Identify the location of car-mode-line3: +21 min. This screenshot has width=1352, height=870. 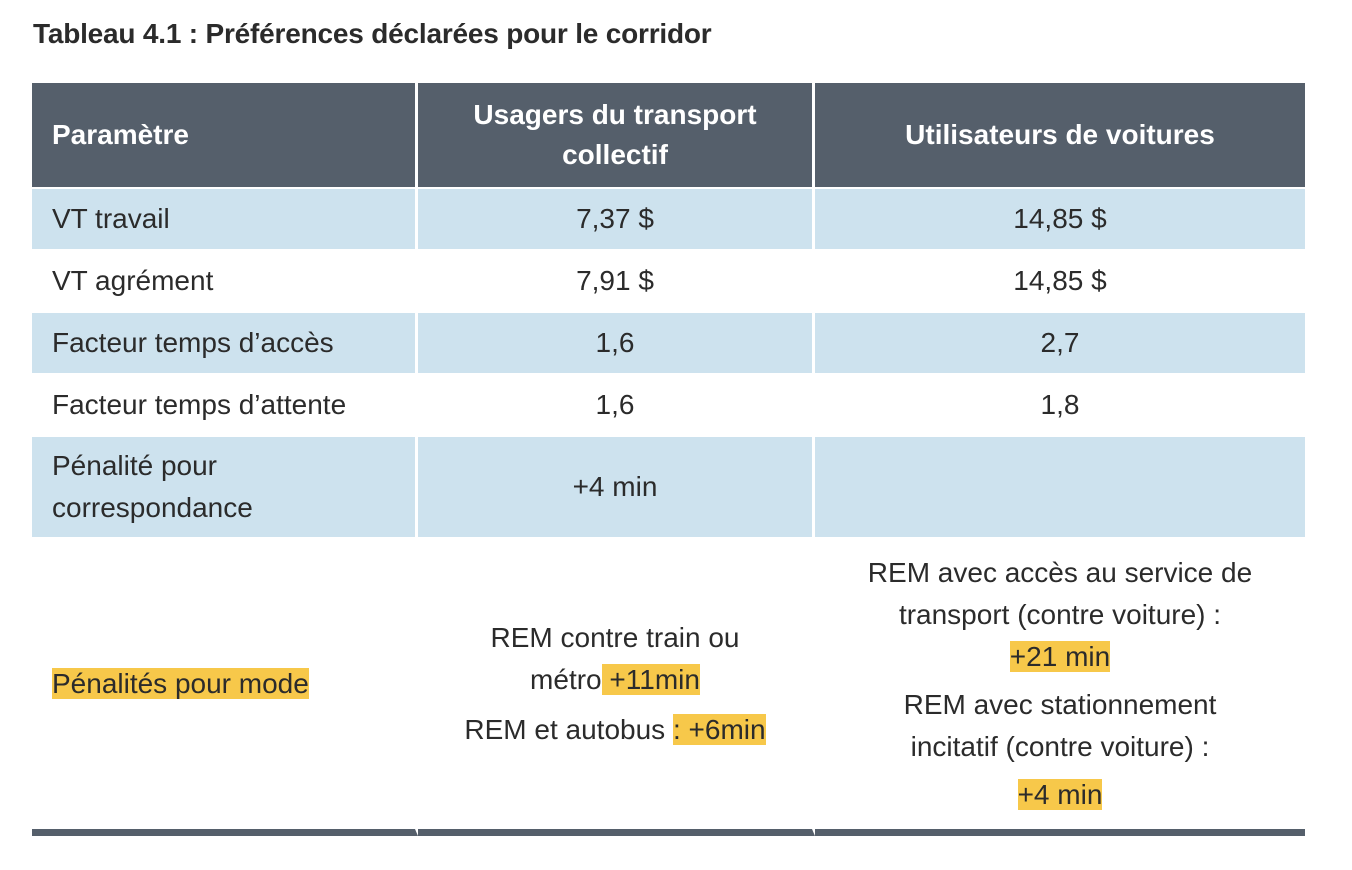
(1060, 657).